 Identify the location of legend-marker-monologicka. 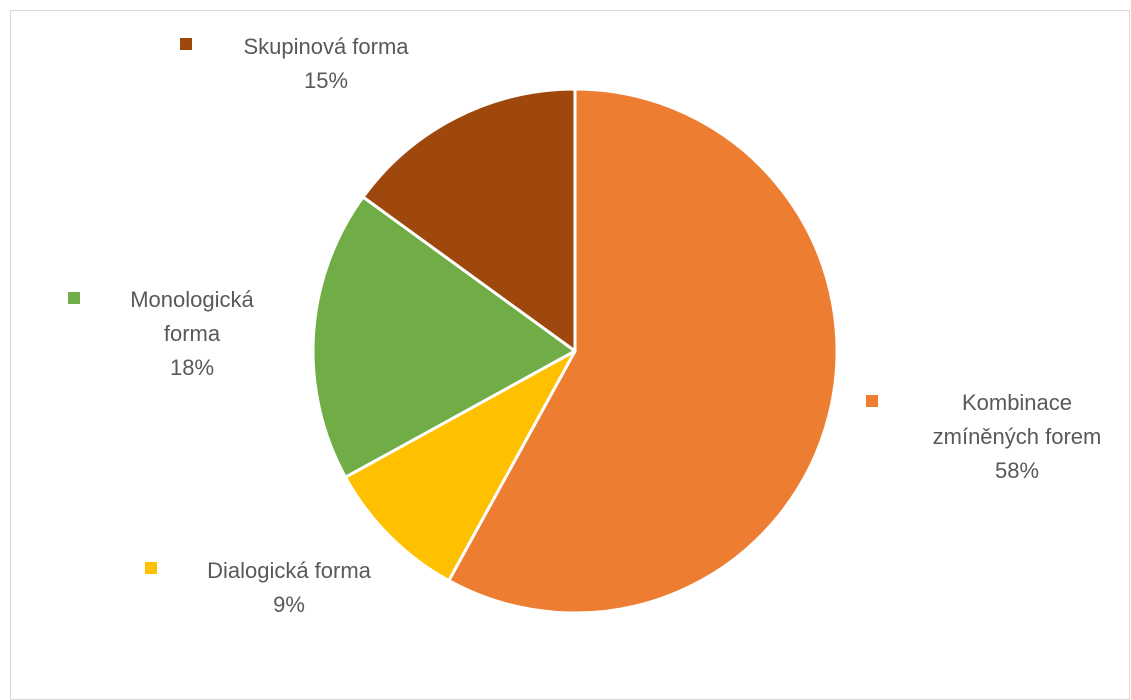
(74, 298).